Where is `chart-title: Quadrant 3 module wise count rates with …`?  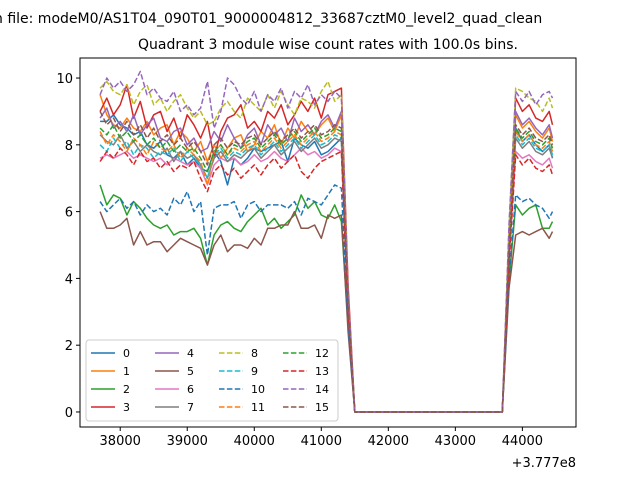 chart-title: Quadrant 3 module wise count rates with … is located at coordinates (328, 45).